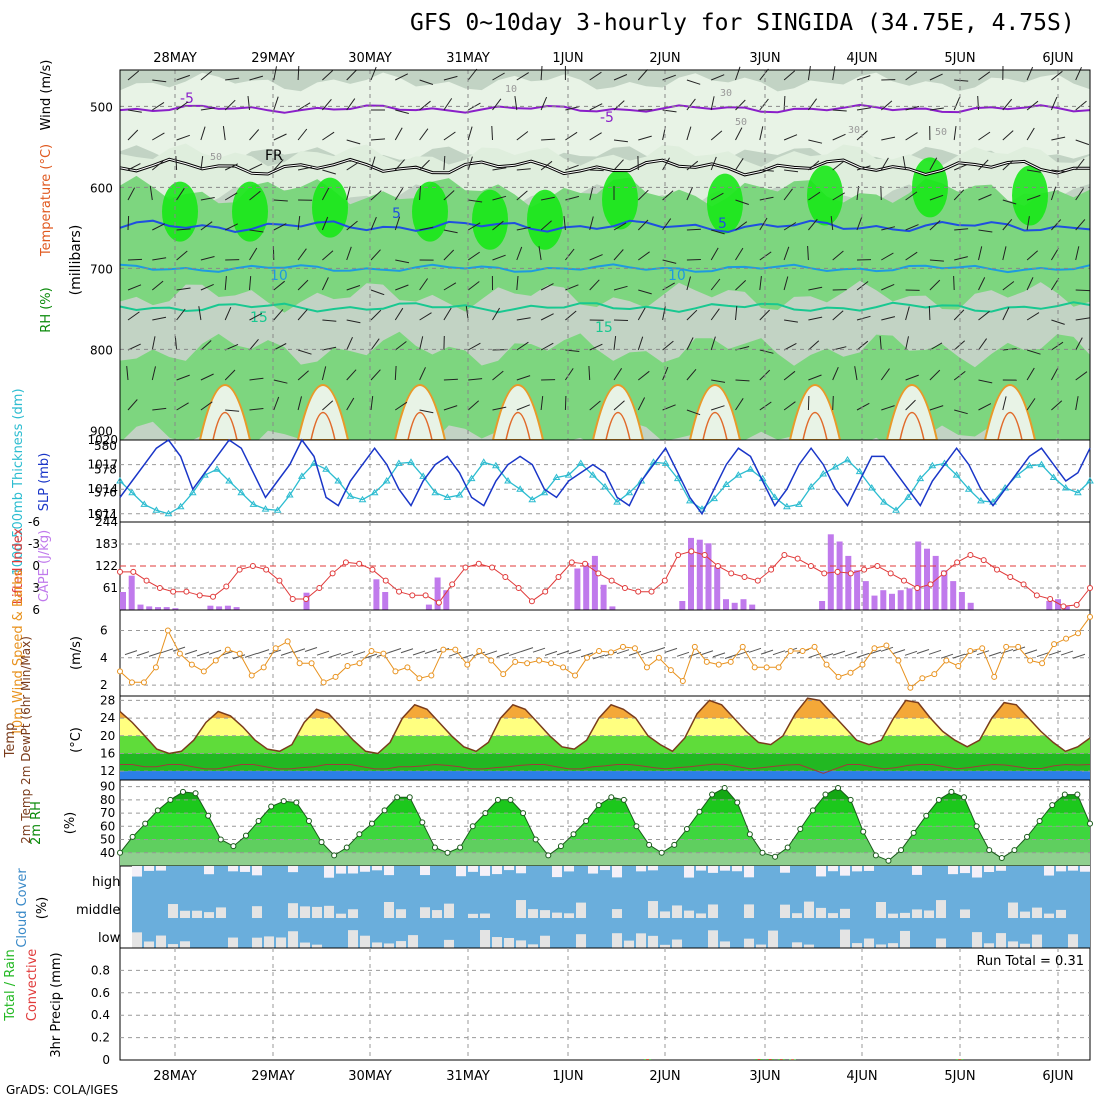 This screenshot has width=1100, height=1100. I want to click on slp-thickness-panel: 580 578 576 574 1020 1017 1014 1011, so click(590, 478).